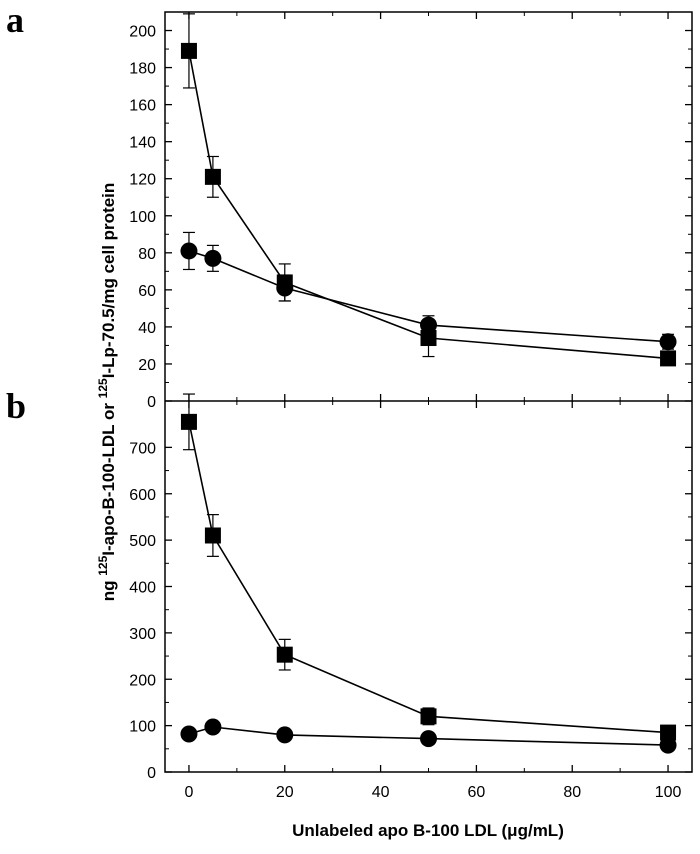 The width and height of the screenshot is (700, 854). Describe the element at coordinates (668, 792) in the screenshot. I see `x-tick-label: 100` at that location.